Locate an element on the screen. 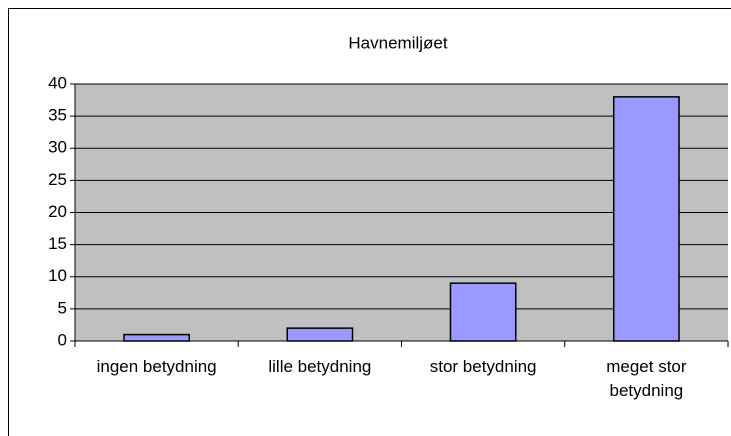 This screenshot has width=731, height=436. x-tick-label-box: ingen betydning is located at coordinates (156, 366).